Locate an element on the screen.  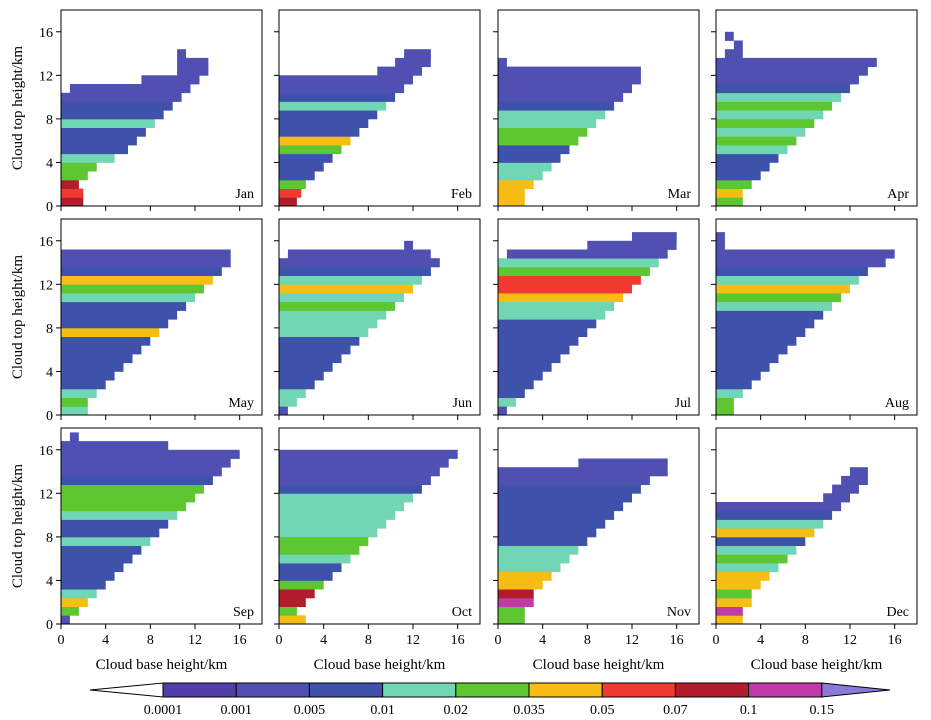
month-label: Jul is located at coordinates (683, 403).